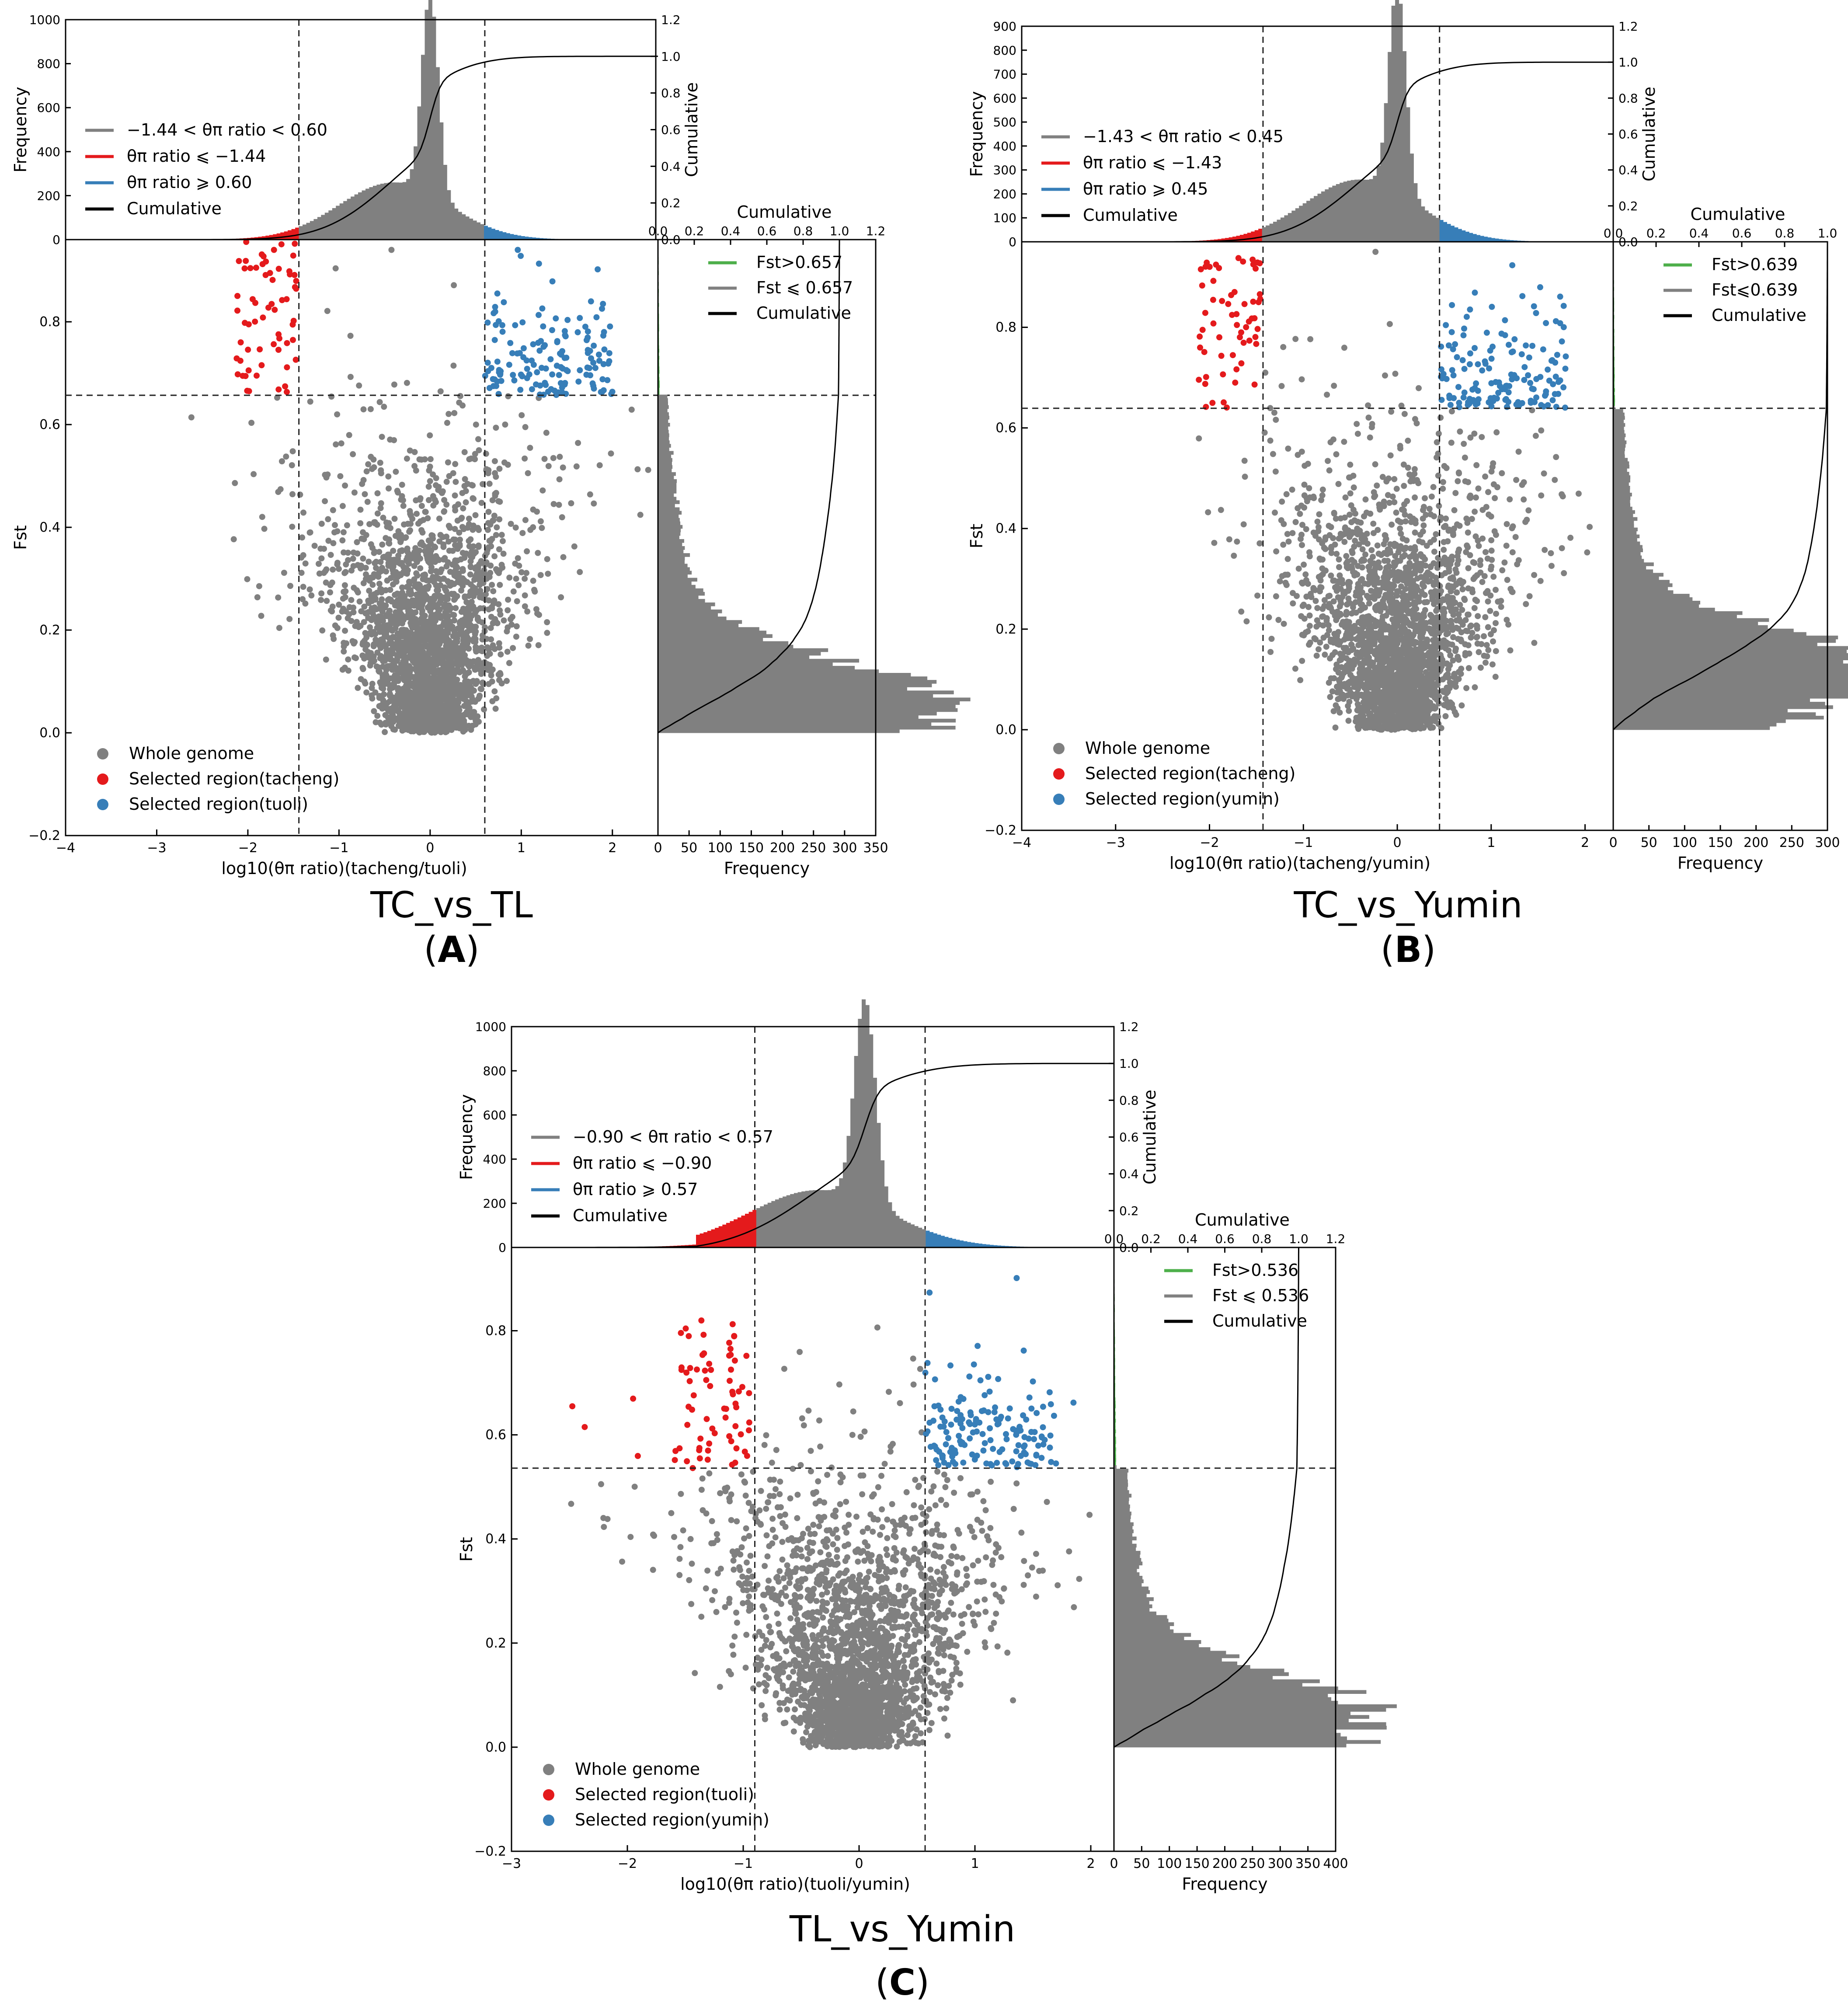  Describe the element at coordinates (767, 537) in the screenshot. I see `side-hist-frame` at that location.